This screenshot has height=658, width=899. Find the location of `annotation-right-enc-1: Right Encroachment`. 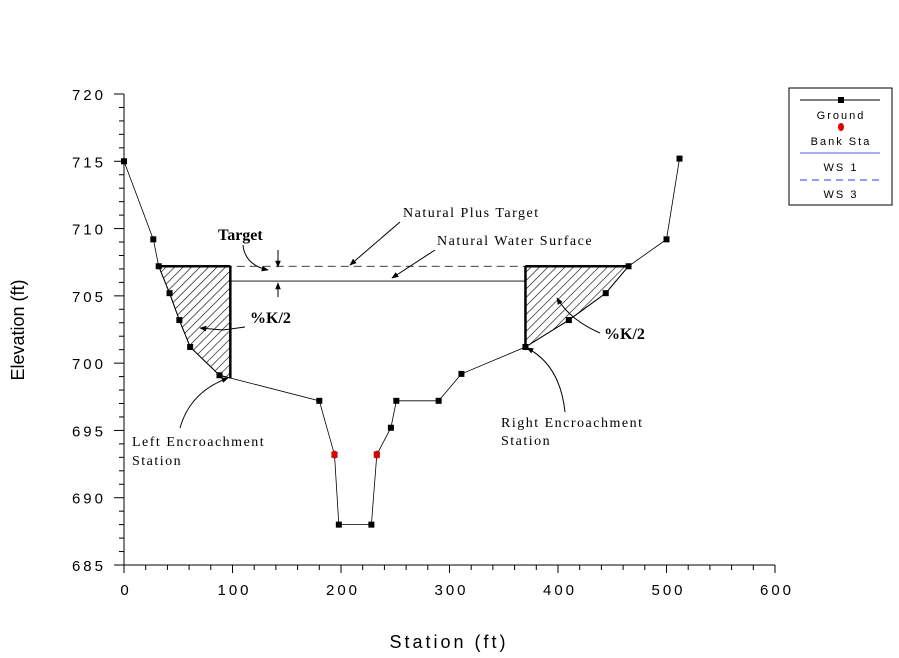

annotation-right-enc-1: Right Encroachment is located at coordinates (572, 423).